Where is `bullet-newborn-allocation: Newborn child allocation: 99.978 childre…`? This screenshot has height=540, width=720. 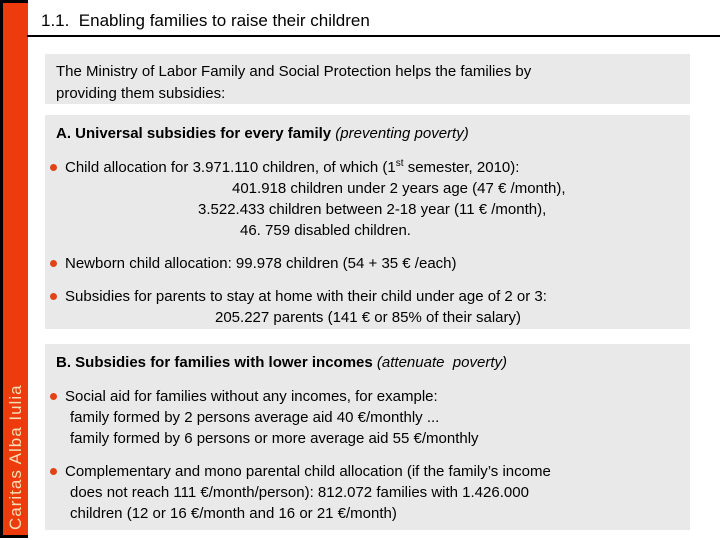
bullet-newborn-allocation: Newborn child allocation: 99.978 childre… is located at coordinates (370, 263).